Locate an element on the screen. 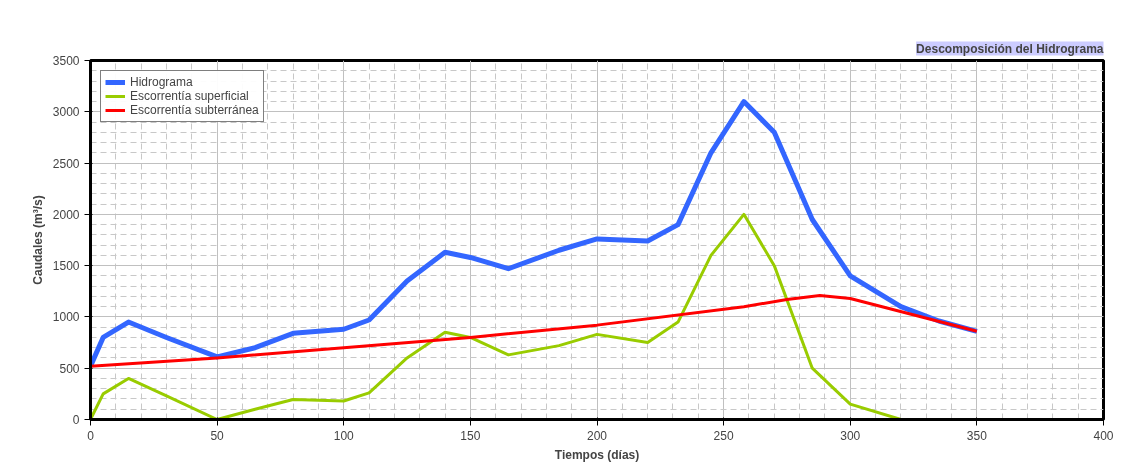  line-series is located at coordinates (534, 330).